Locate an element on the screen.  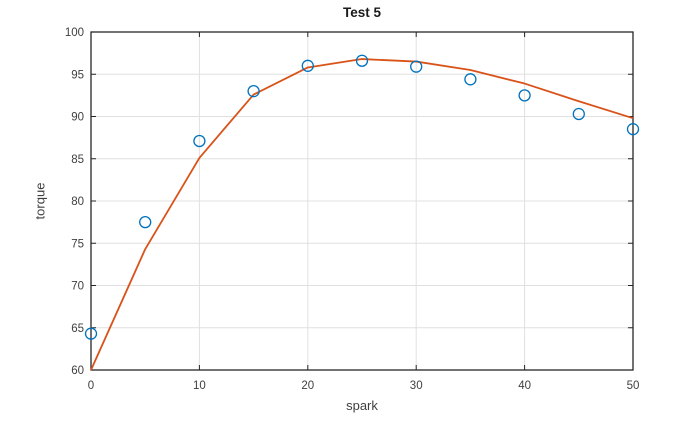
y-tick-label: 90 is located at coordinates (77, 118).